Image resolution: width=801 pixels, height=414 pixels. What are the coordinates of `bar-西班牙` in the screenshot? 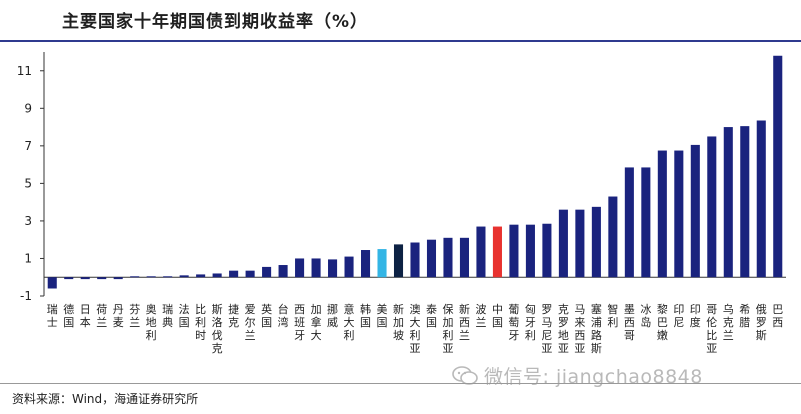 It's located at (300, 268).